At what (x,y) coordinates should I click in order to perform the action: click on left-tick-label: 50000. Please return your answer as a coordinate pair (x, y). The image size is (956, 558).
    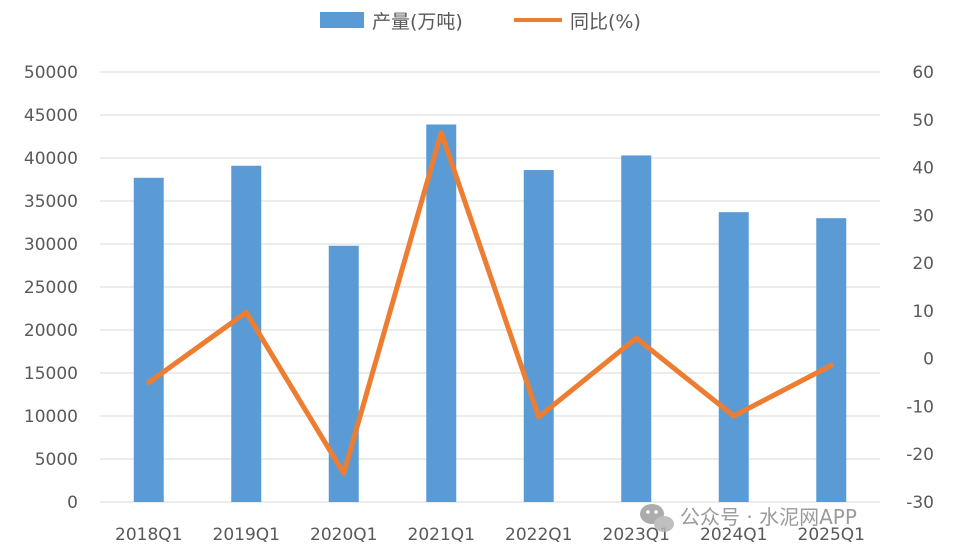
    Looking at the image, I should click on (51, 73).